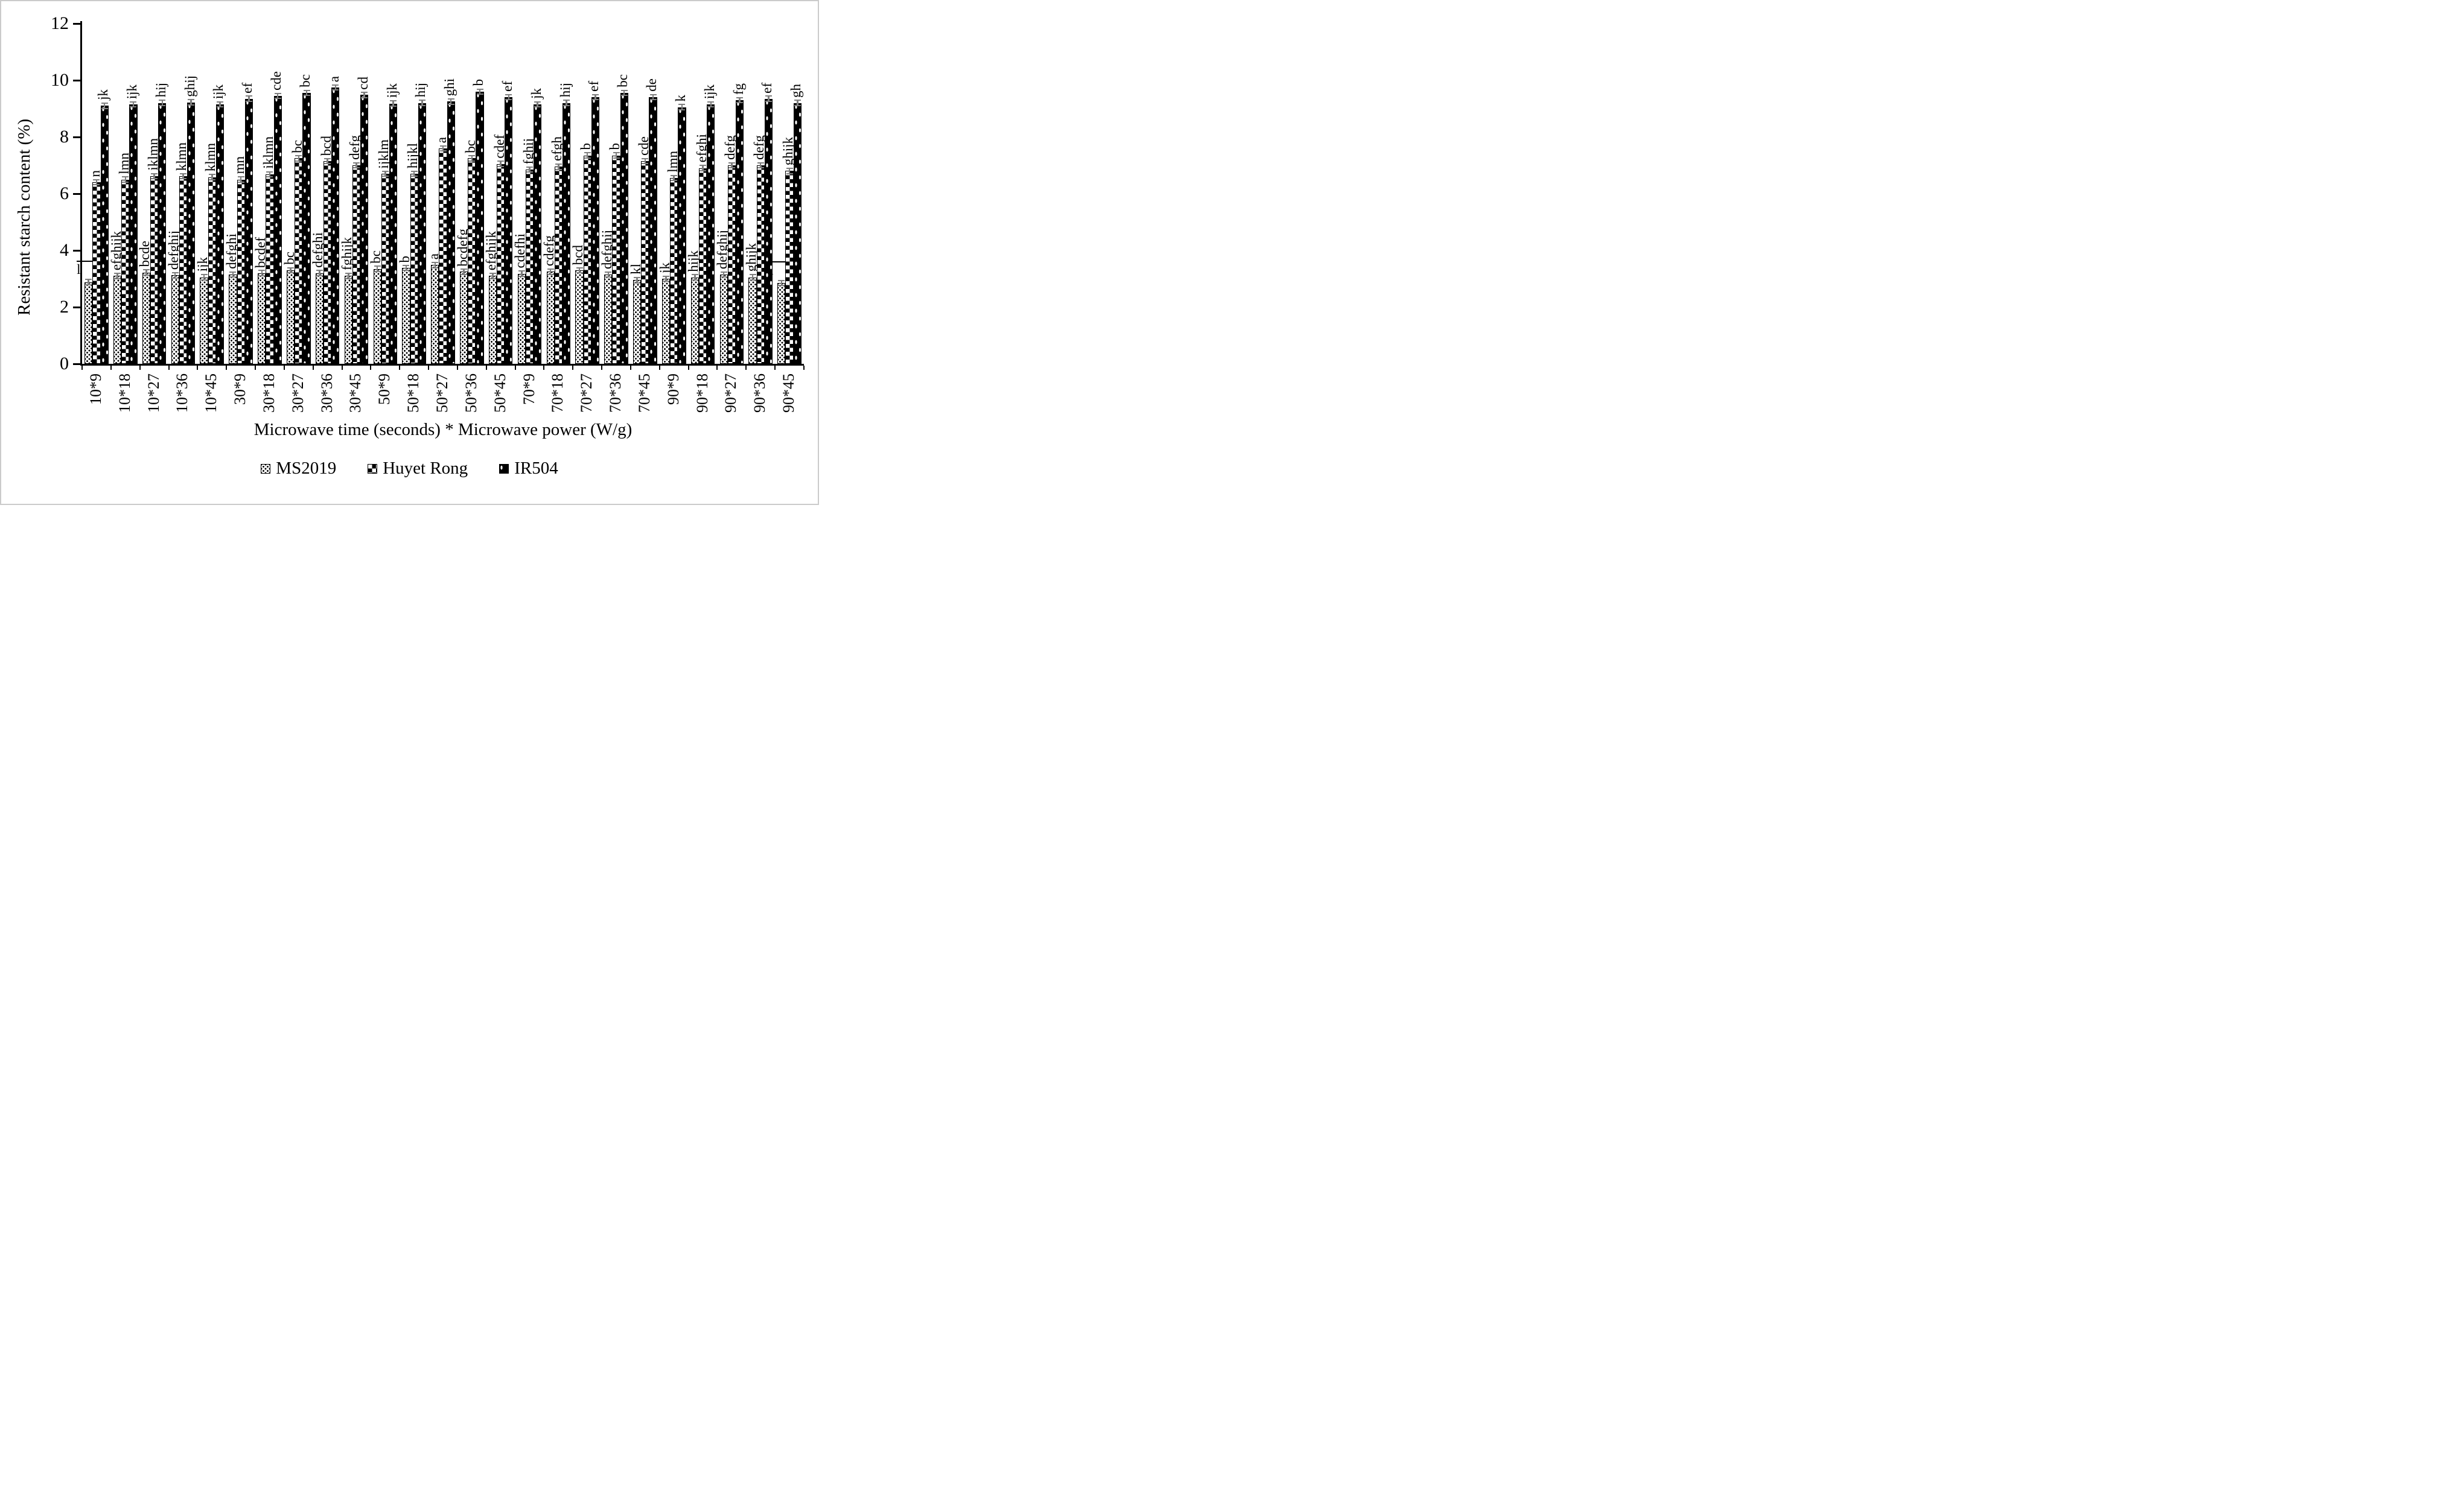  I want to click on x-category-label: 50*45, so click(500, 393).